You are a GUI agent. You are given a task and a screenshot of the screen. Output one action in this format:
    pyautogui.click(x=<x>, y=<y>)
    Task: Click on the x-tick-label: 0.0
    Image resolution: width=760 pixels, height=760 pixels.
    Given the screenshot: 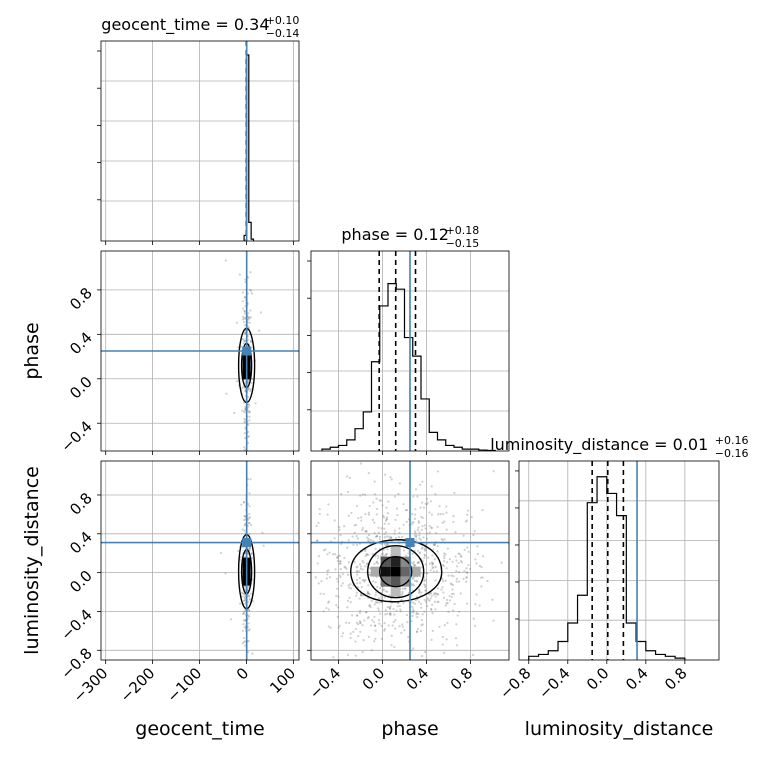 What is the action you would take?
    pyautogui.click(x=374, y=679)
    